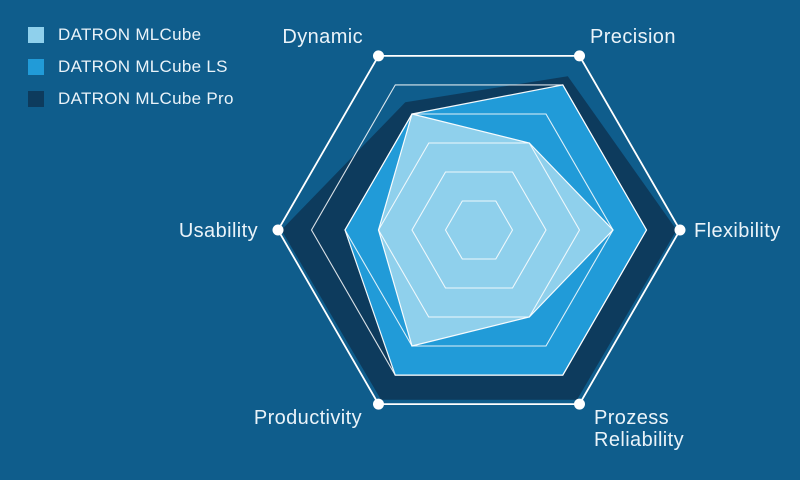  What do you see at coordinates (737, 231) in the screenshot?
I see `axis-label-flexibility: Flexibility` at bounding box center [737, 231].